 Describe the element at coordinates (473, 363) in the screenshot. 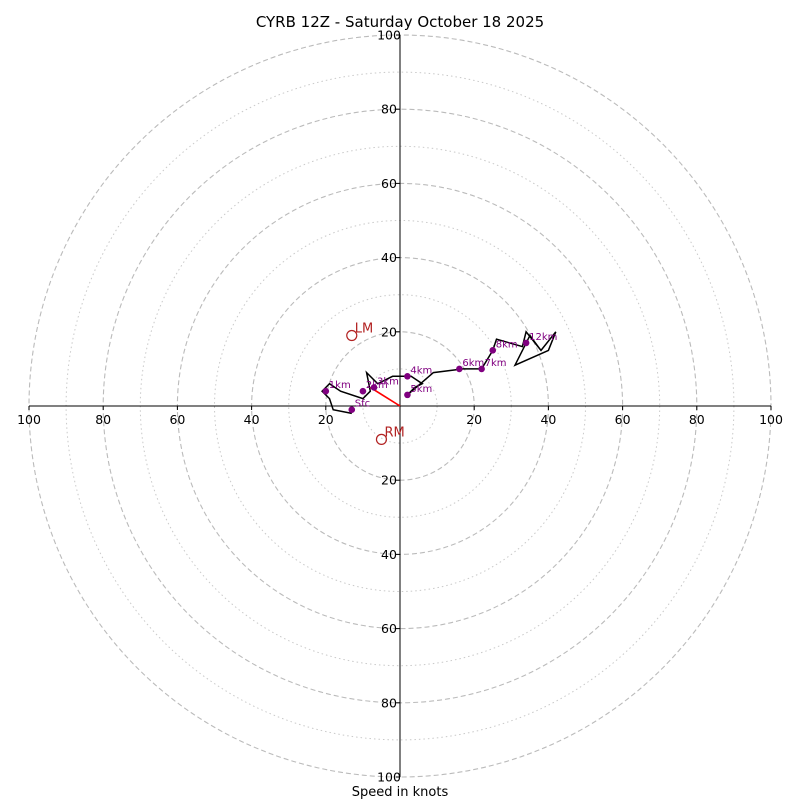

I see `height-label: 6km` at that location.